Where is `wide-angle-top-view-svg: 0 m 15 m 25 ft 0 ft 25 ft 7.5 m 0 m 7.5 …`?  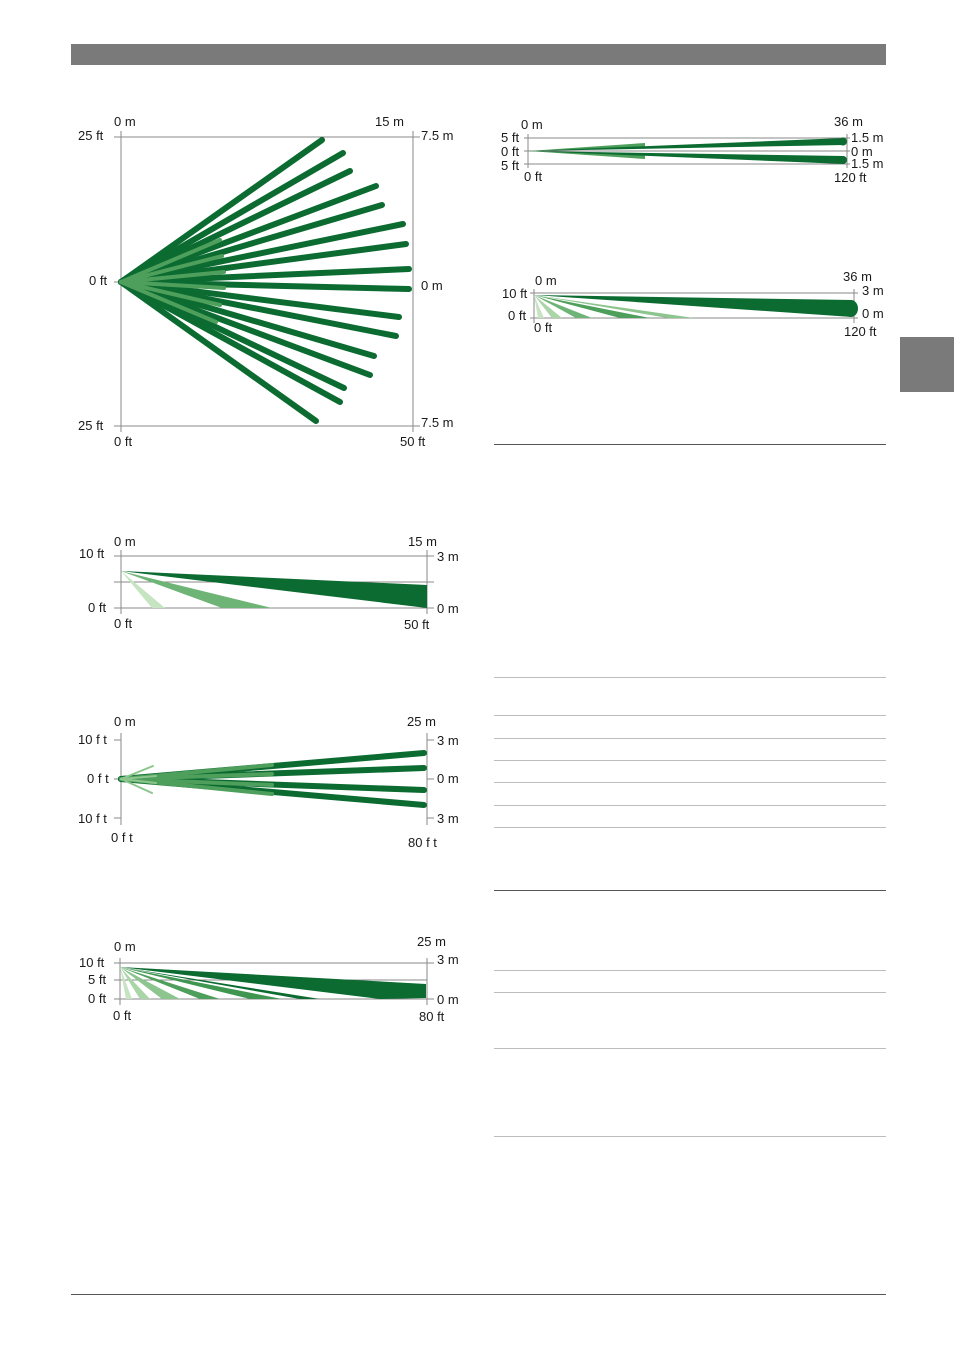 wide-angle-top-view-svg: 0 m 15 m 25 ft 0 ft 25 ft 7.5 m 0 m 7.5 … is located at coordinates (266, 281).